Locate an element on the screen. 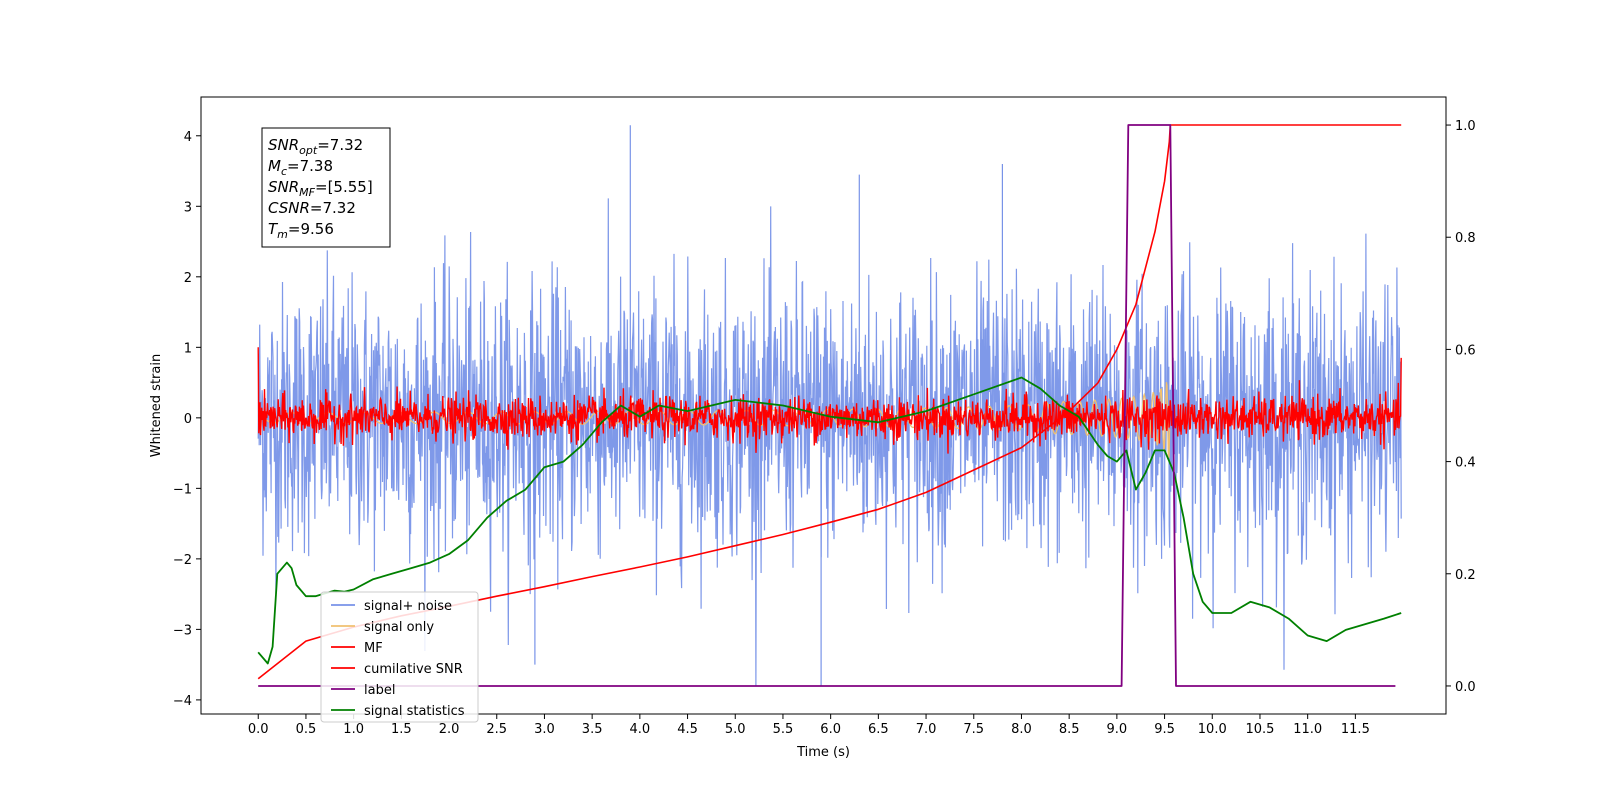 The image size is (1600, 800). x-tick-label: 6.0 is located at coordinates (830, 729).